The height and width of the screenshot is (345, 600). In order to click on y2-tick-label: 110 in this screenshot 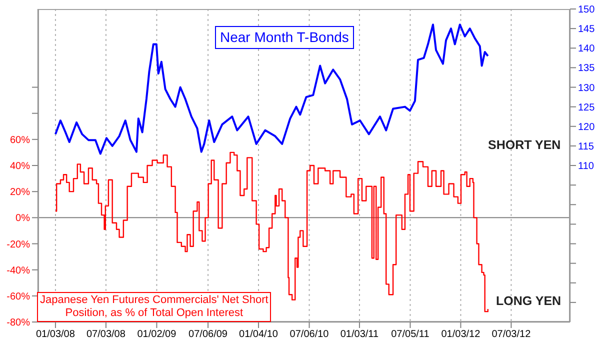, I will do `click(586, 166)`.